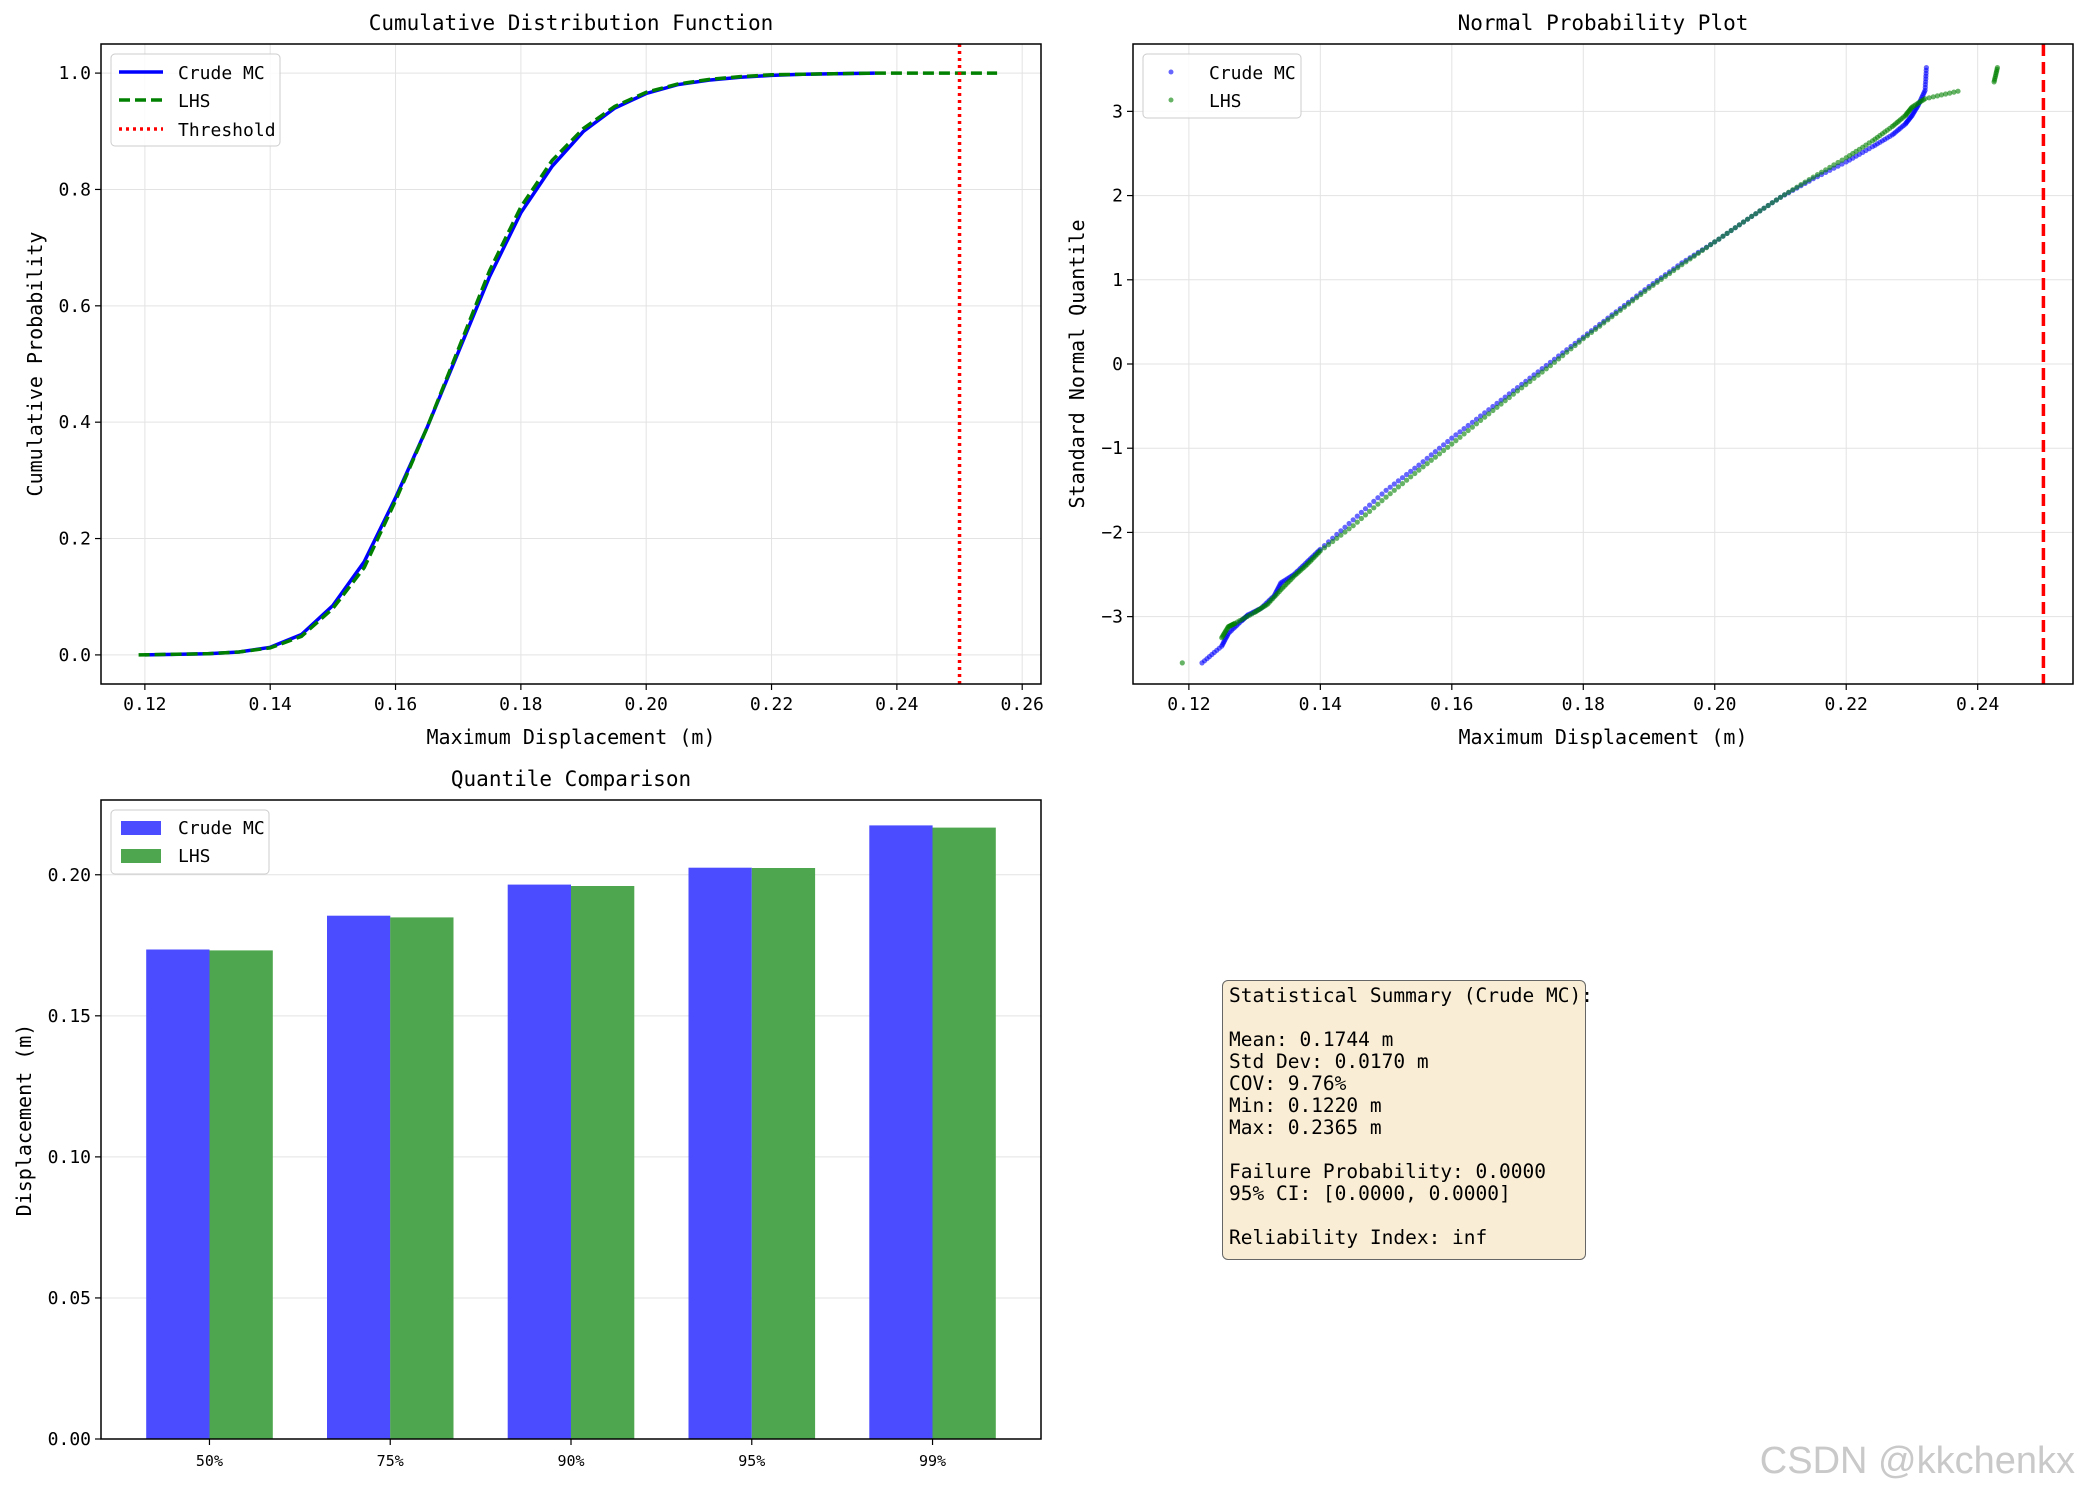  What do you see at coordinates (1305, 1127) in the screenshot?
I see `stats-max: Max: 0.2365 m` at bounding box center [1305, 1127].